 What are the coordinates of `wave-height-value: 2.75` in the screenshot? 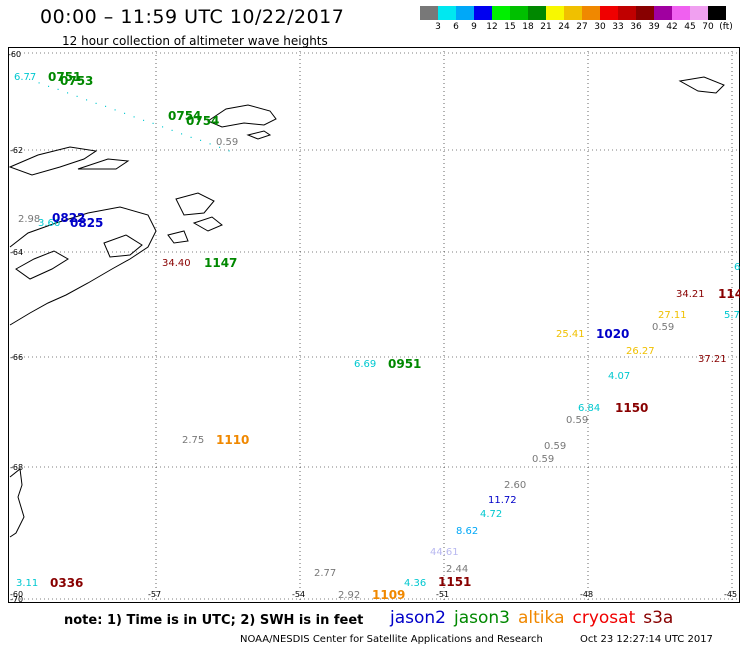 It's located at (193, 440).